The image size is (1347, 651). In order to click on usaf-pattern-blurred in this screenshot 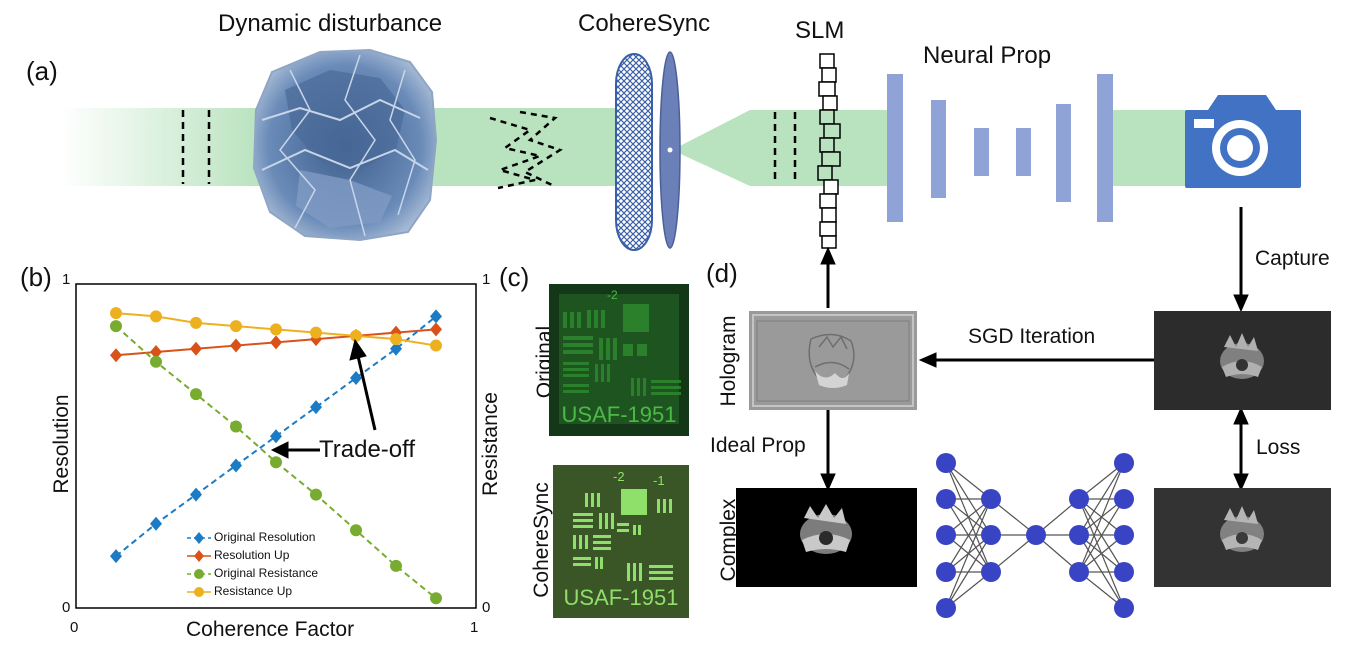, I will do `click(619, 360)`.